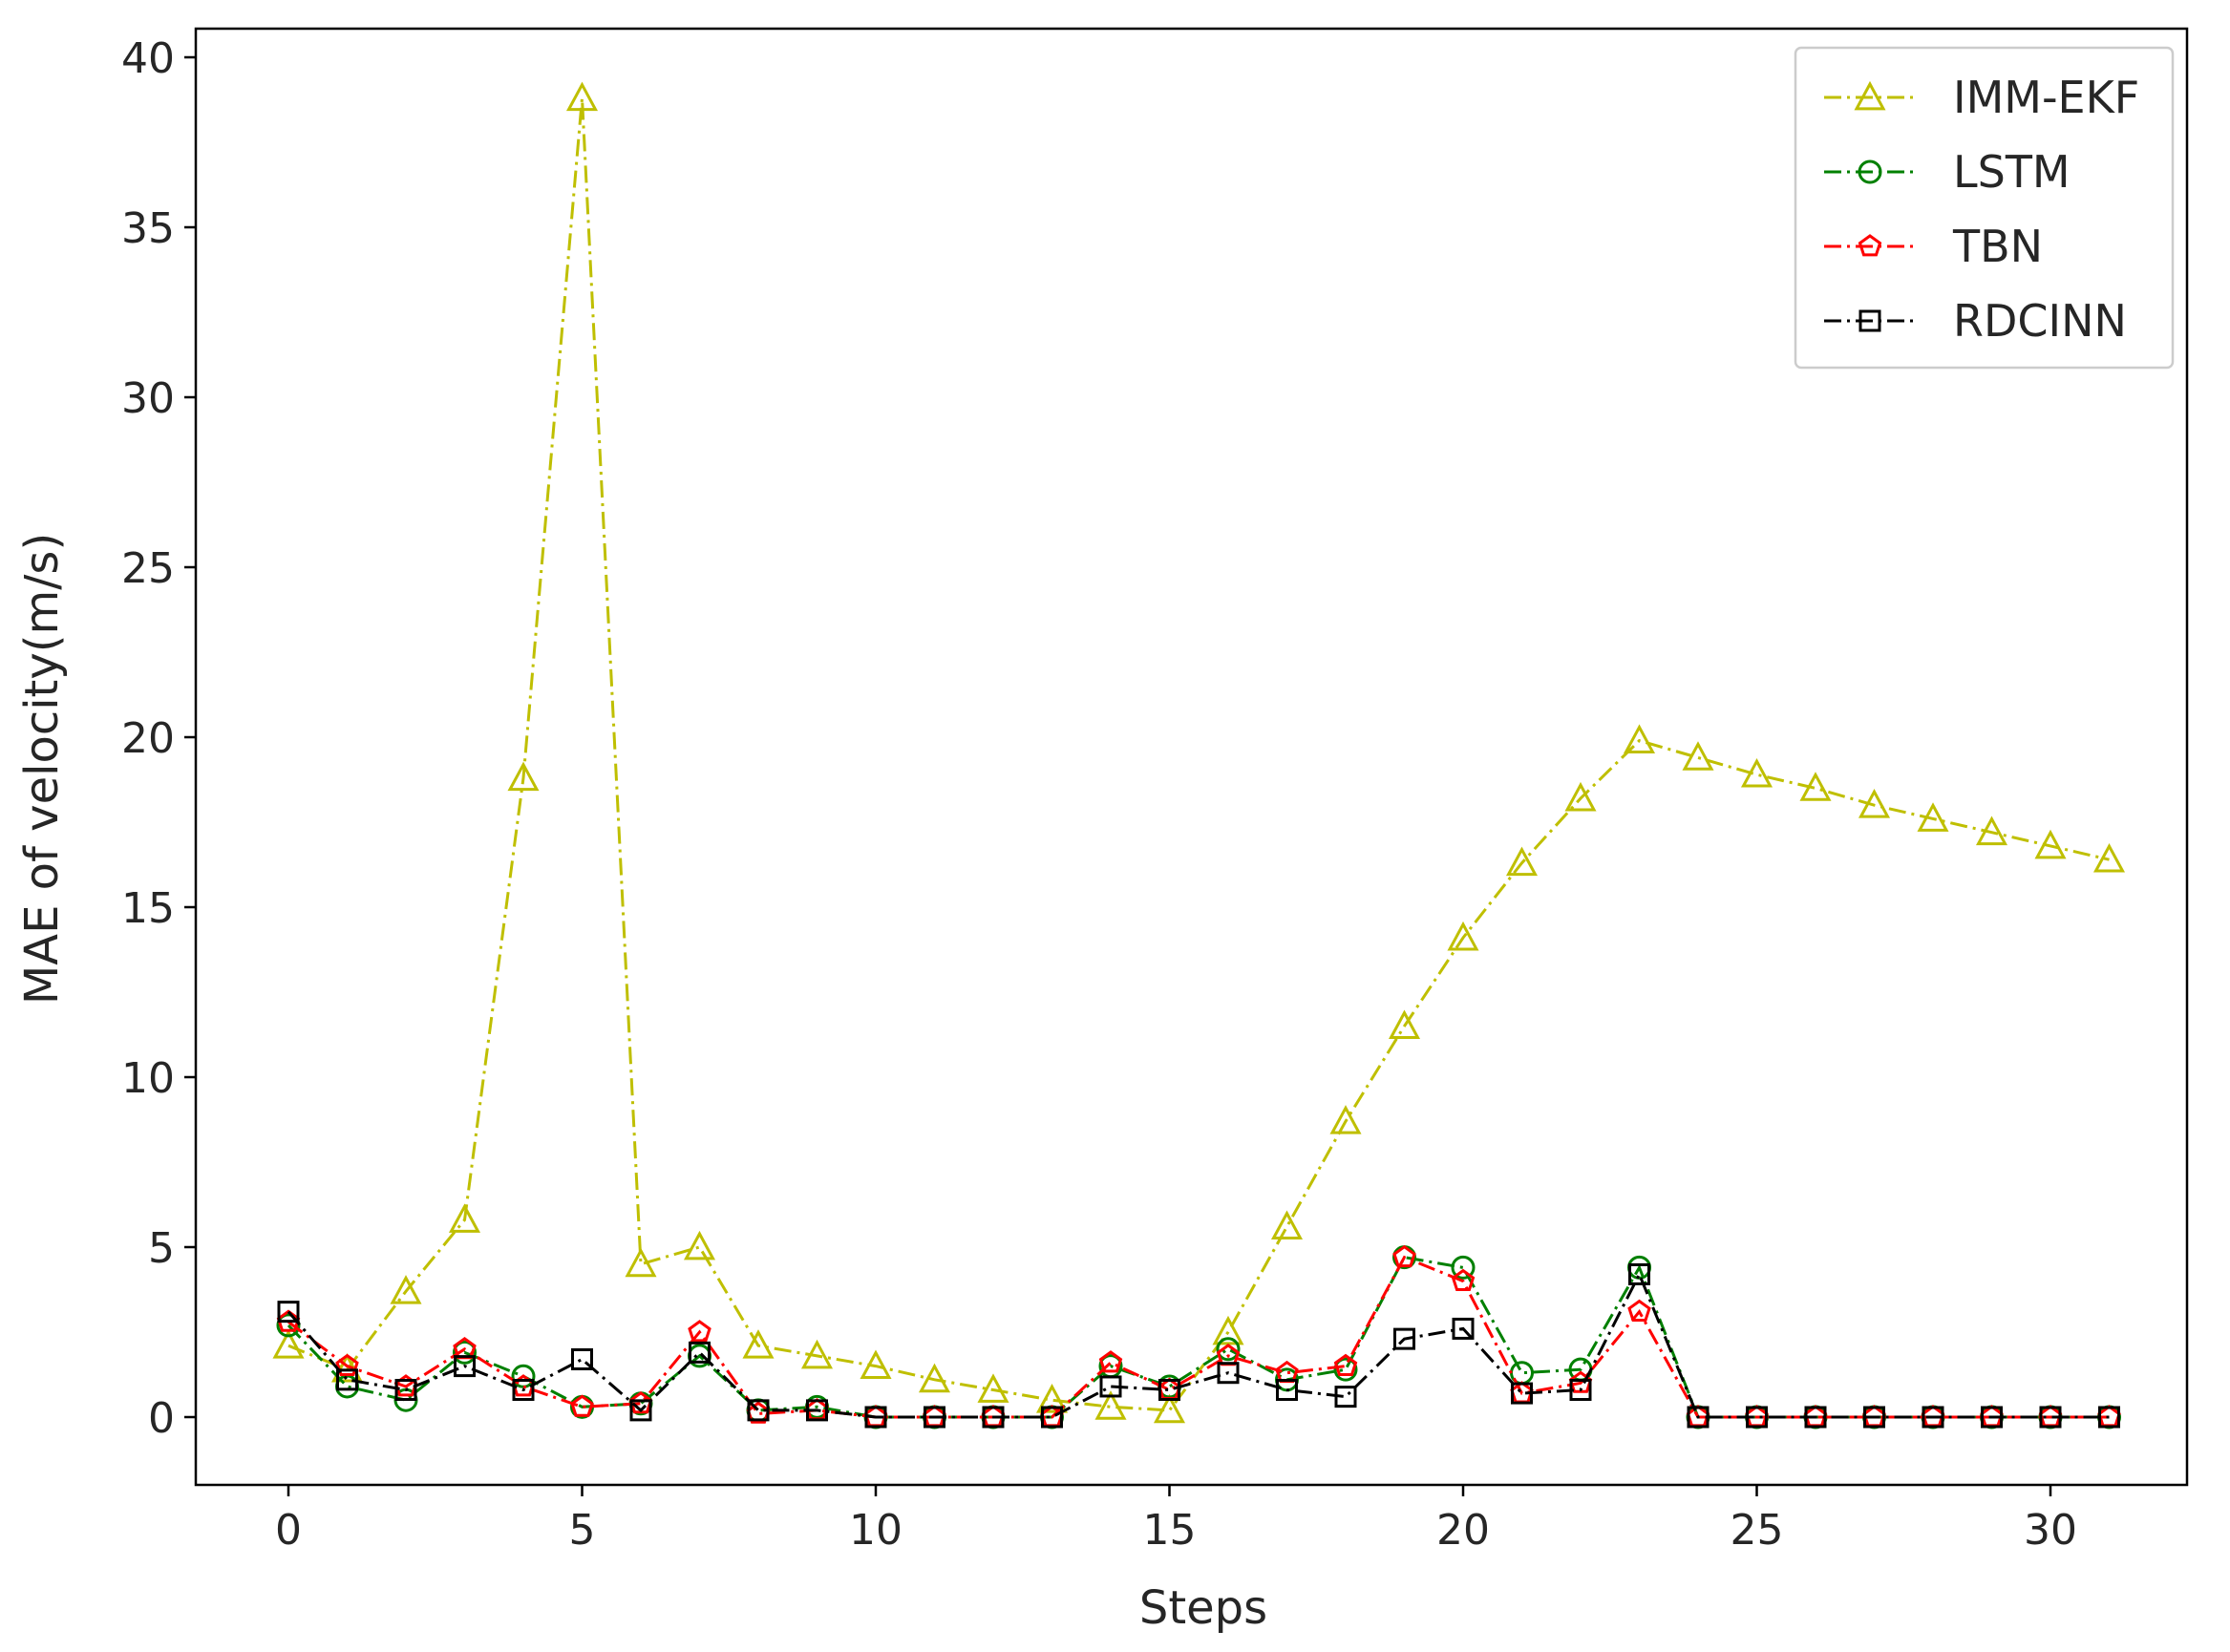 Image resolution: width=2230 pixels, height=1652 pixels. I want to click on y-tick-label: 40, so click(148, 58).